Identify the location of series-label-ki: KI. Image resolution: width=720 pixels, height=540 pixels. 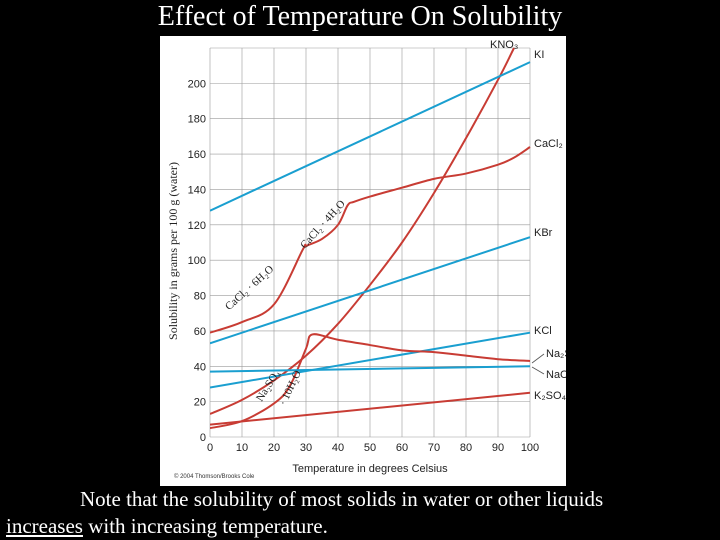
(539, 55).